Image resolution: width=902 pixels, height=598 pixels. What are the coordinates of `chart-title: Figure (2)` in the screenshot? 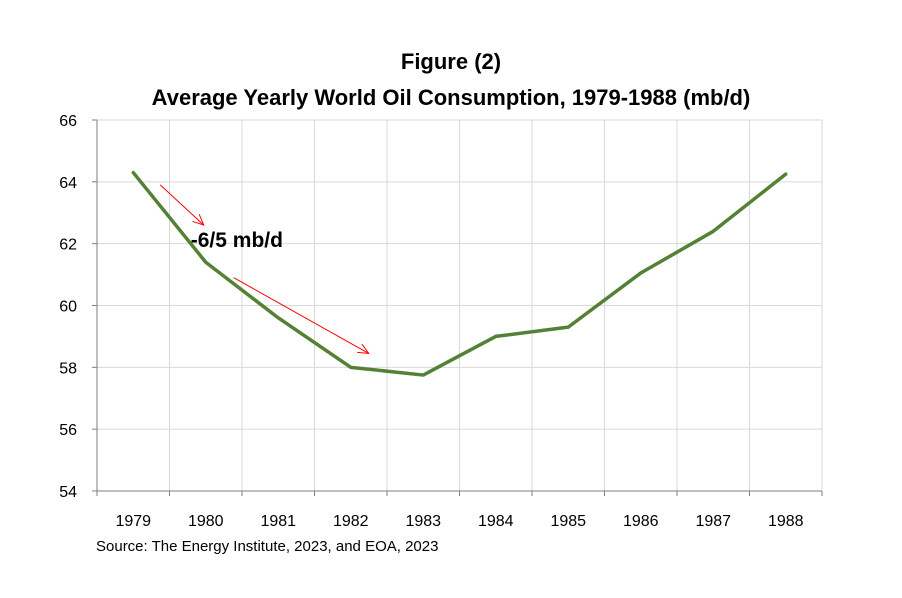 It's located at (451, 61).